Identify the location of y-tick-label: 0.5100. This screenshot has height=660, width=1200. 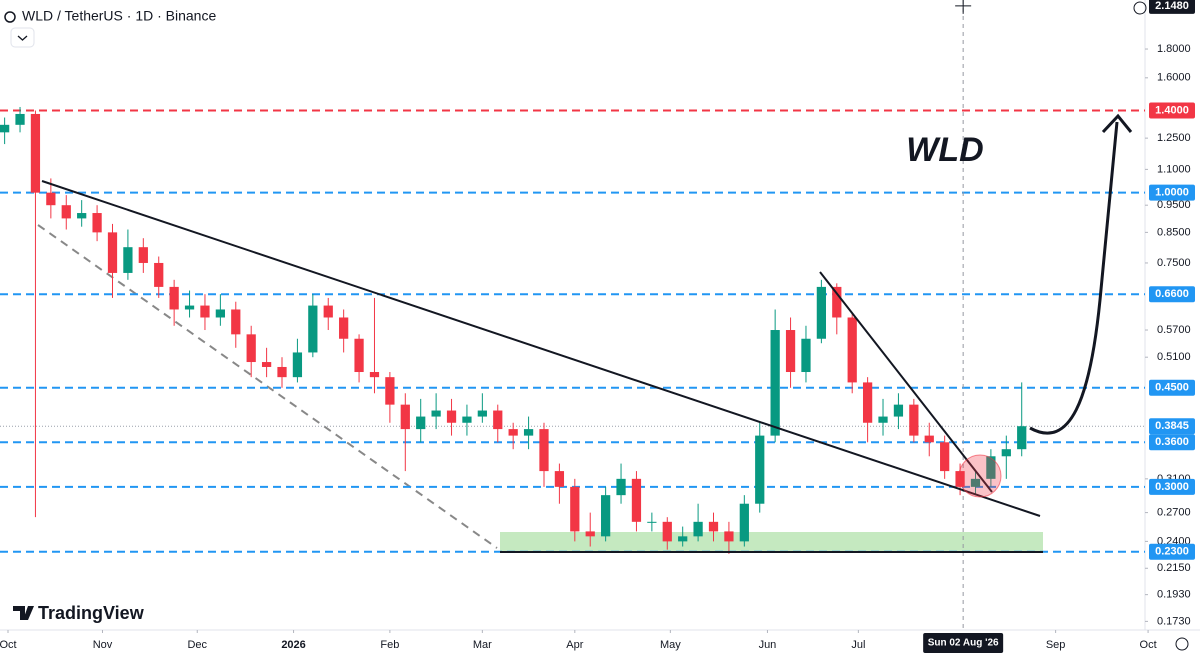
(1174, 357).